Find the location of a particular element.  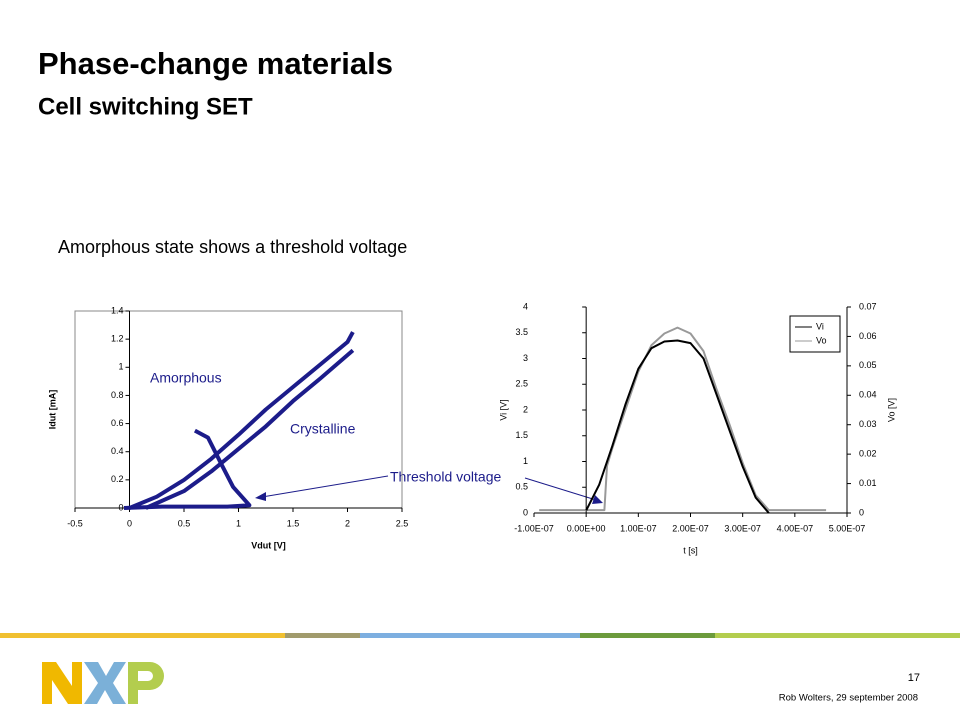

y-tick-label: 1.4 is located at coordinates (117, 310).